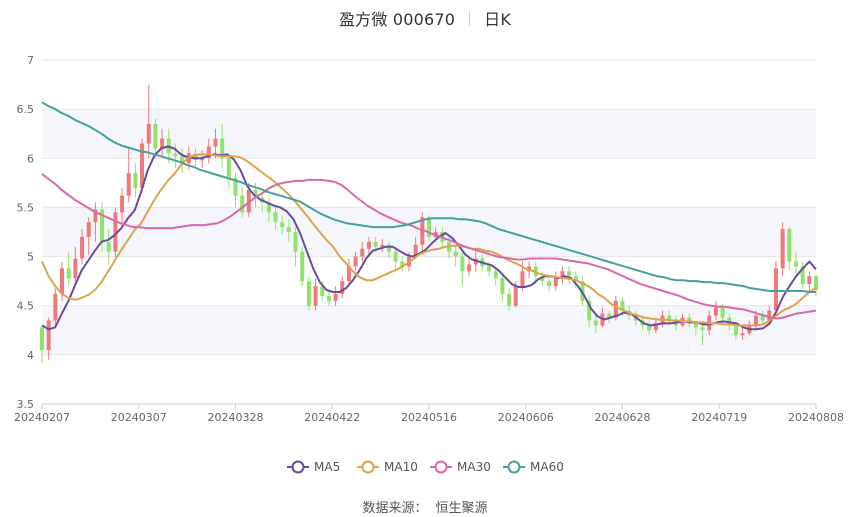 The image size is (850, 517). I want to click on period-label: 日K, so click(498, 19).